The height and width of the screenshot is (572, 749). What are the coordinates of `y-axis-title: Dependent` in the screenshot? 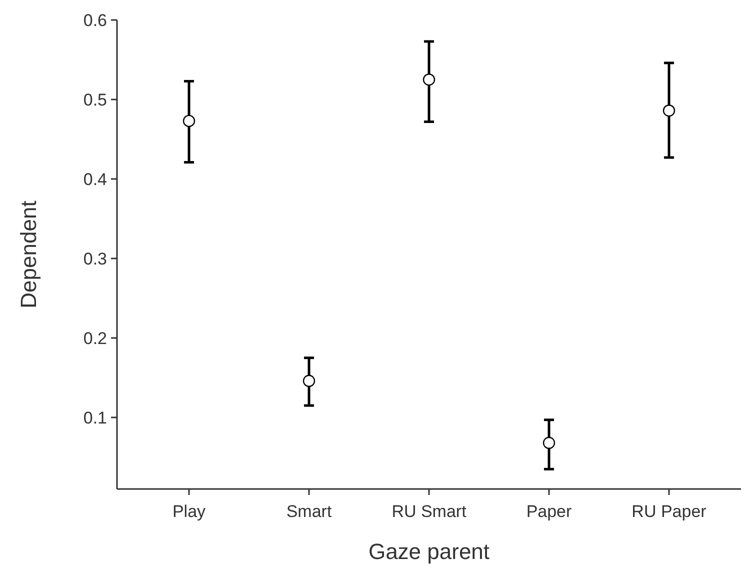 It's located at (28, 254).